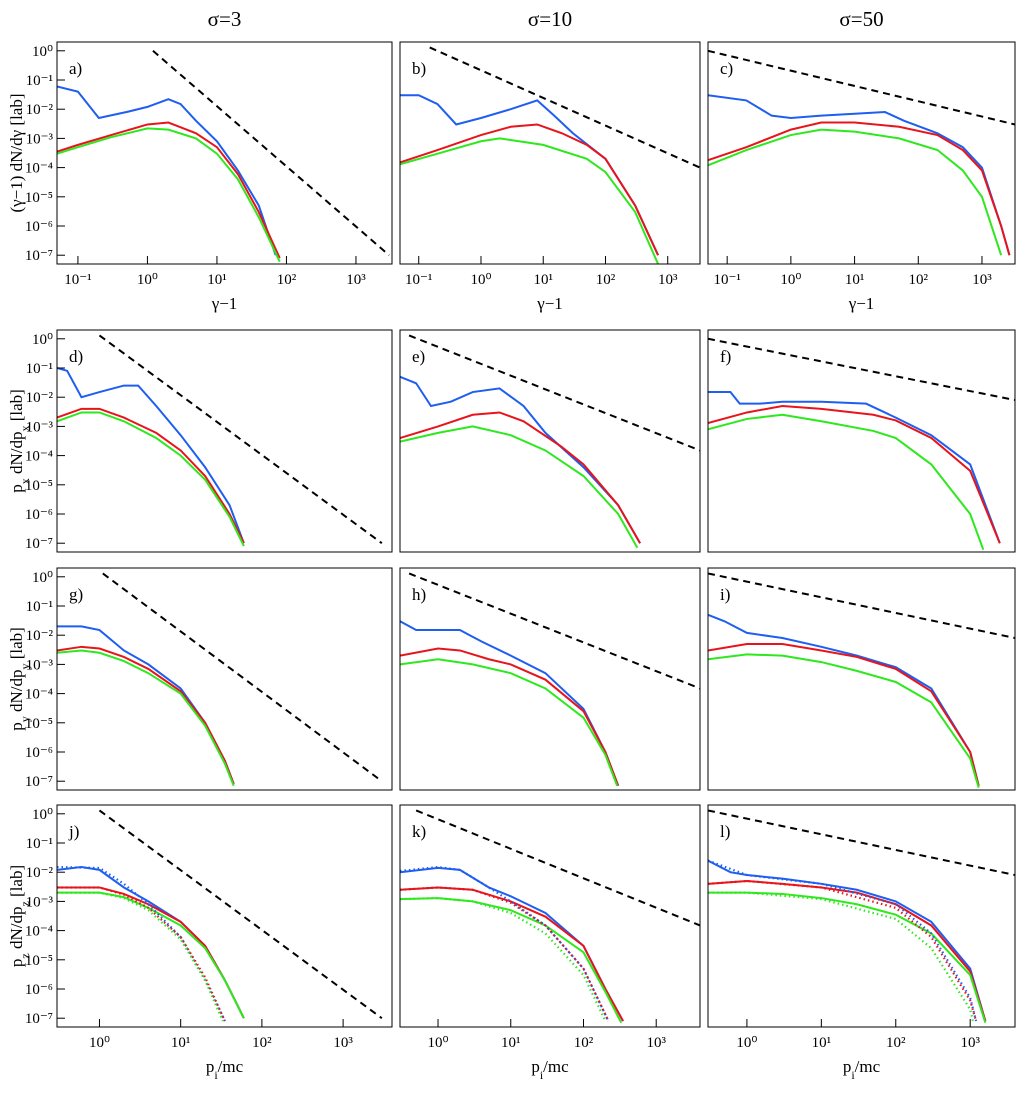  I want to click on y-axis-label: (γ−1) dN/dγ [lab], so click(16, 152).